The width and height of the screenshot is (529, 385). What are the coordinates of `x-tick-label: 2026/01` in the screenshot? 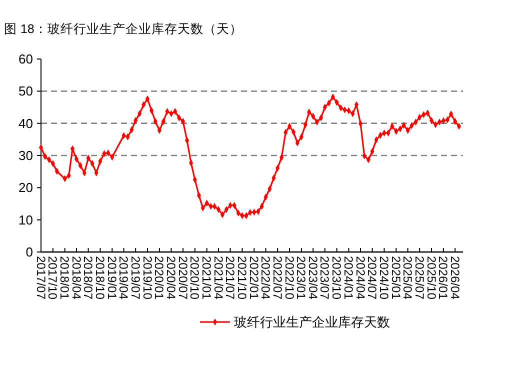 It's located at (443, 278).